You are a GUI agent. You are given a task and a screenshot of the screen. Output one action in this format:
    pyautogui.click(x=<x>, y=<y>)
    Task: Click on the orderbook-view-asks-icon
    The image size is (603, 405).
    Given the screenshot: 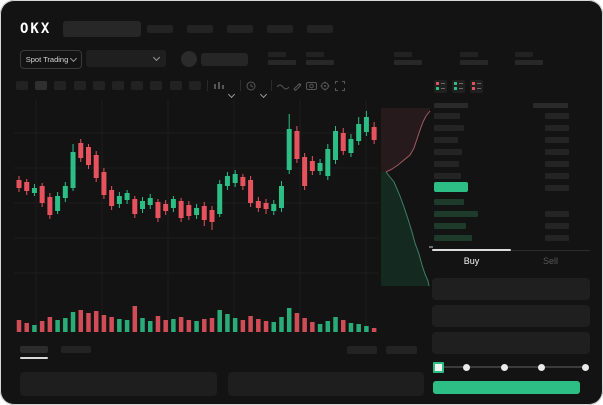 What is the action you would take?
    pyautogui.click(x=476, y=86)
    